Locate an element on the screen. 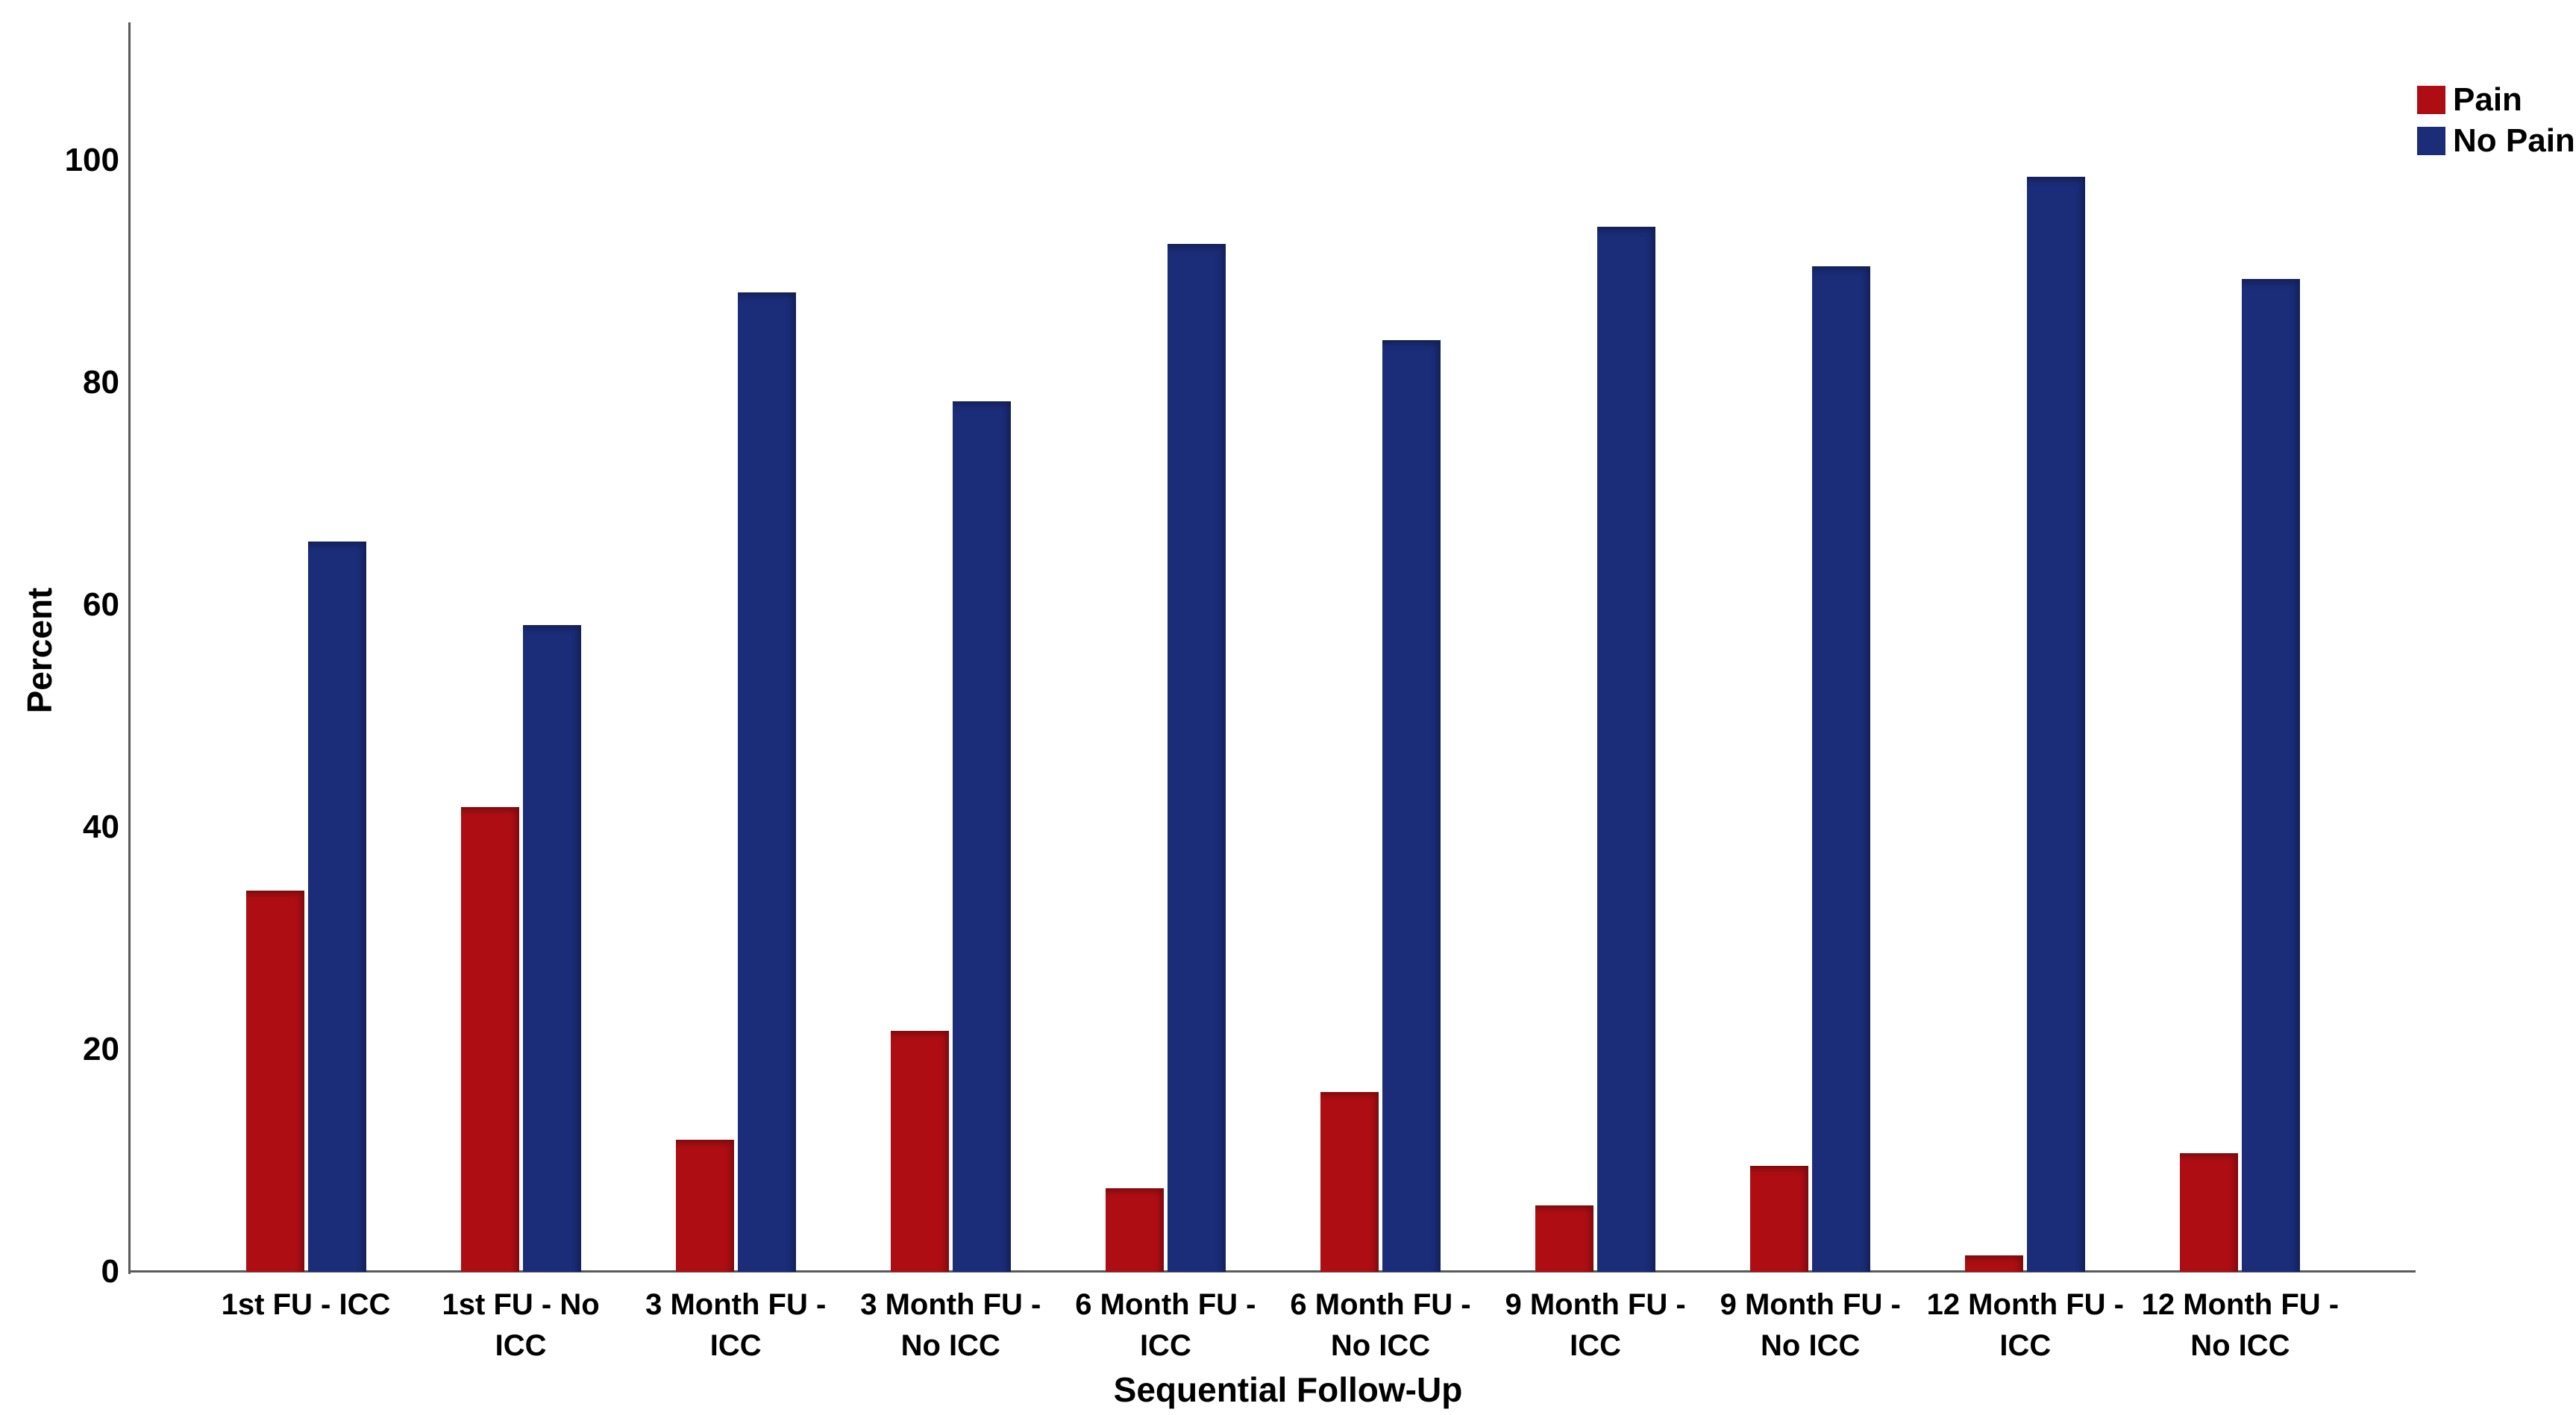  x-category-label-9: 12 Month FU - ICC is located at coordinates (2025, 1325).